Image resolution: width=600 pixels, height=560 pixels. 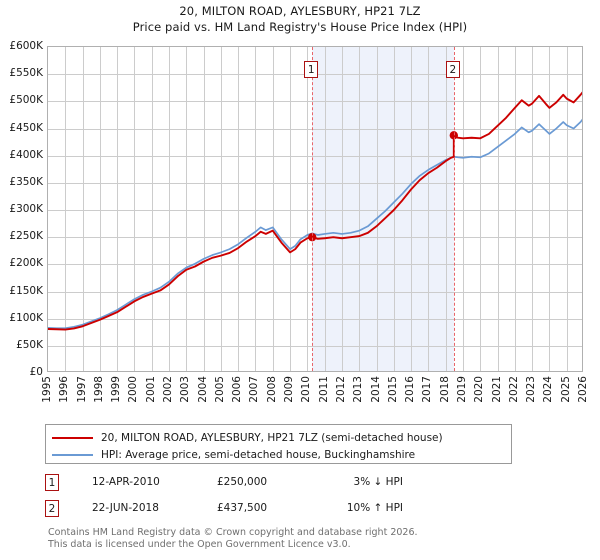 What do you see at coordinates (452, 69) in the screenshot?
I see `transaction-marker-box: 2` at bounding box center [452, 69].